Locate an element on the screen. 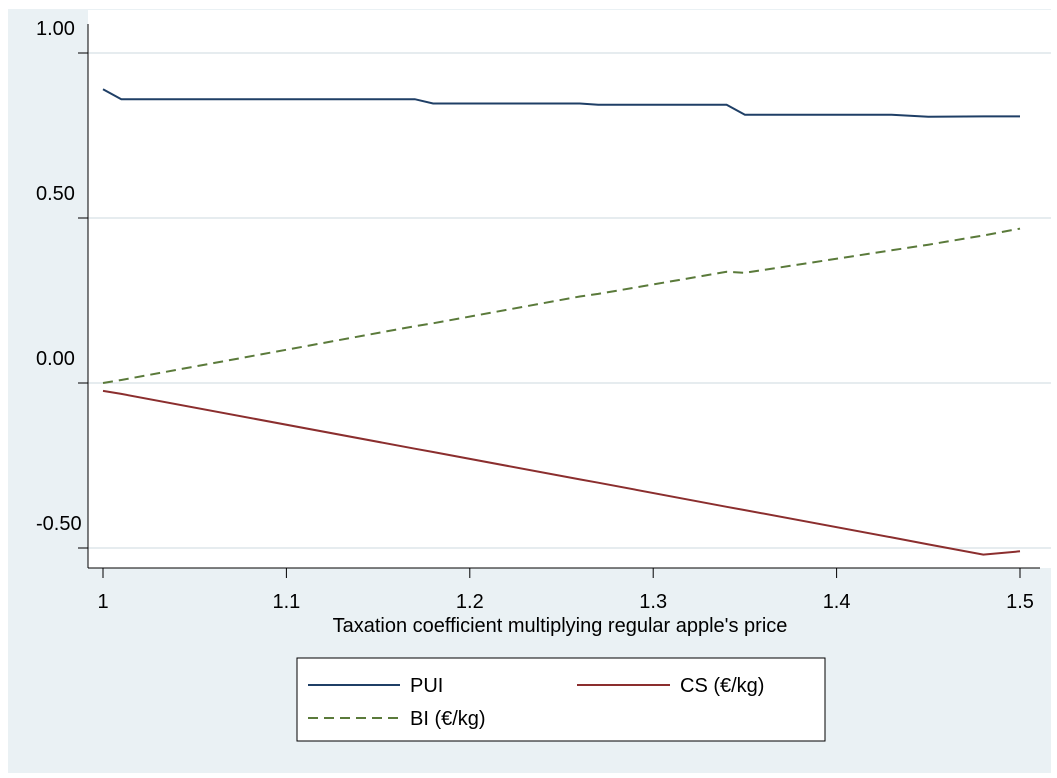 The width and height of the screenshot is (1057, 778). y-tick-label: 0.50 is located at coordinates (55, 194).